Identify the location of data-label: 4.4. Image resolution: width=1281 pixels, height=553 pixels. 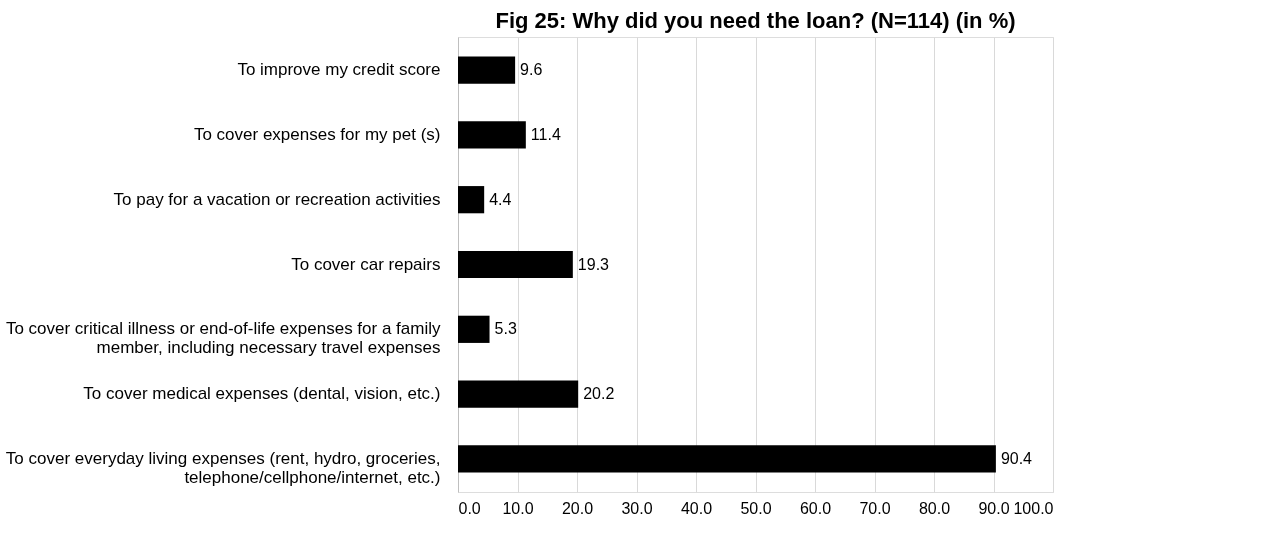
(500, 199).